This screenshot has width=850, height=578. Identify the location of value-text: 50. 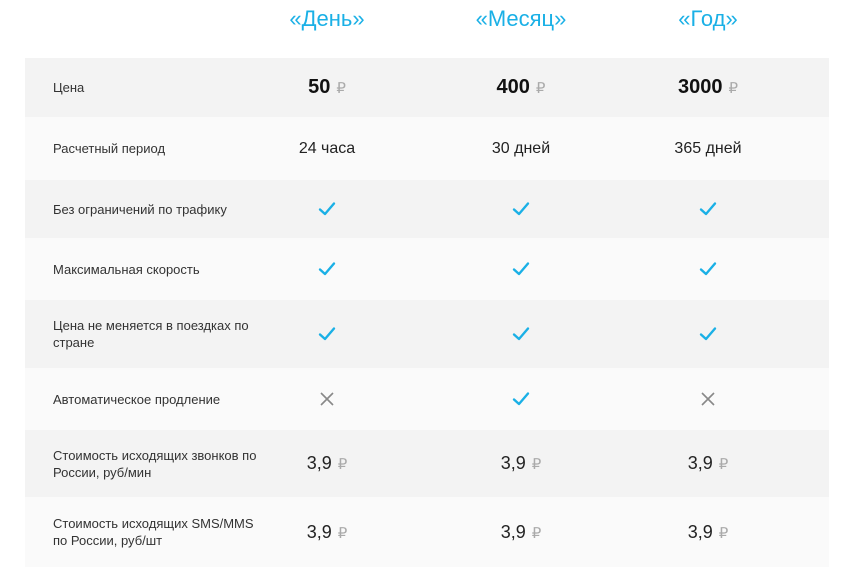
(319, 87).